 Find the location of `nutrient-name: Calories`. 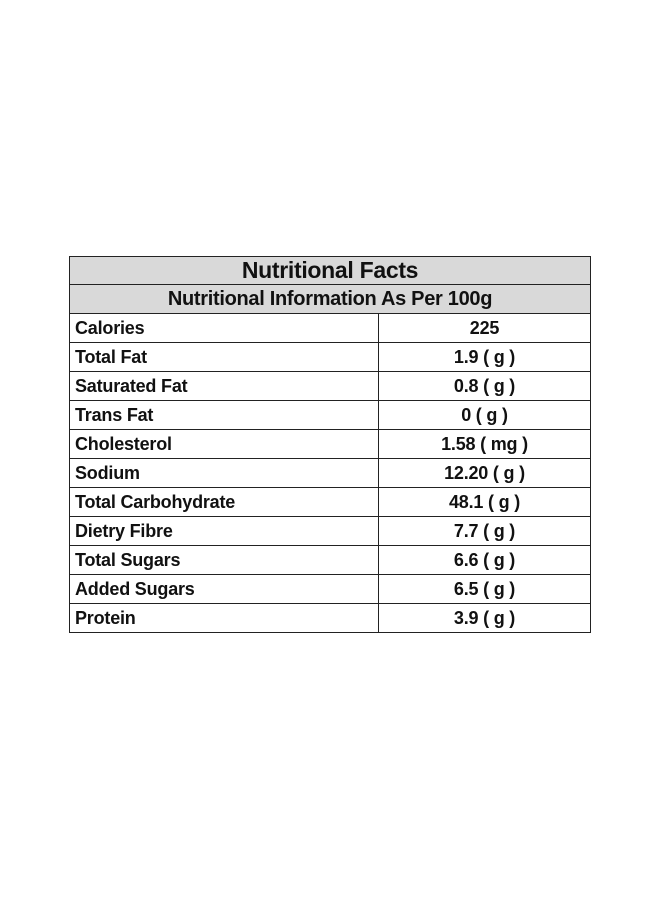

nutrient-name: Calories is located at coordinates (224, 328).